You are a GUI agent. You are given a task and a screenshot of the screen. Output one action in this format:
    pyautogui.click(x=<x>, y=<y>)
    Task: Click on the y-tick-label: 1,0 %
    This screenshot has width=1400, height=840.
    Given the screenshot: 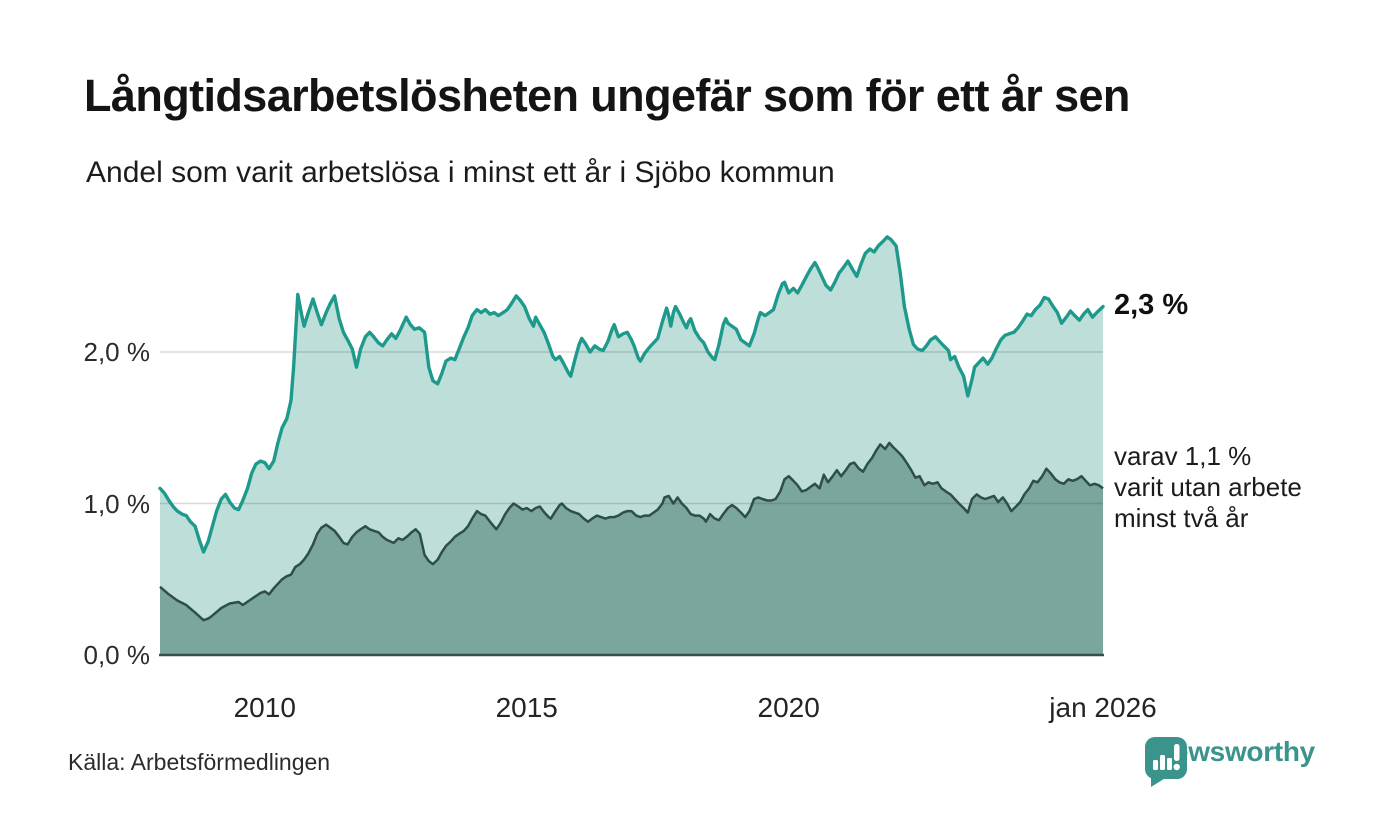 What is the action you would take?
    pyautogui.click(x=117, y=503)
    